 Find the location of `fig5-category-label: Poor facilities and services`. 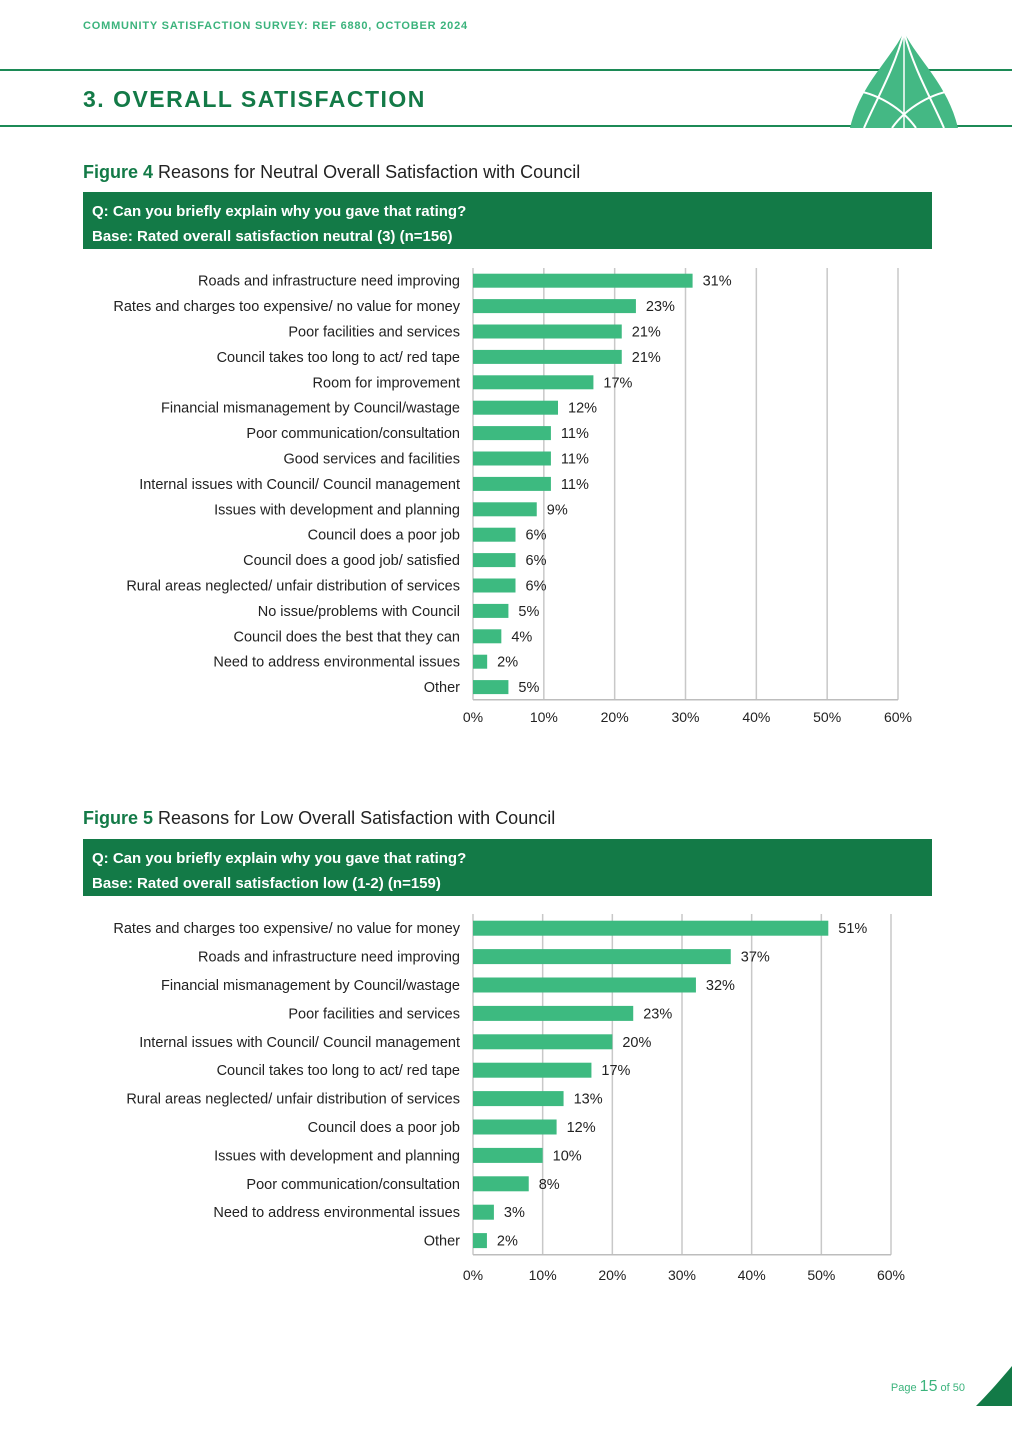

fig5-category-label: Poor facilities and services is located at coordinates (374, 1014).